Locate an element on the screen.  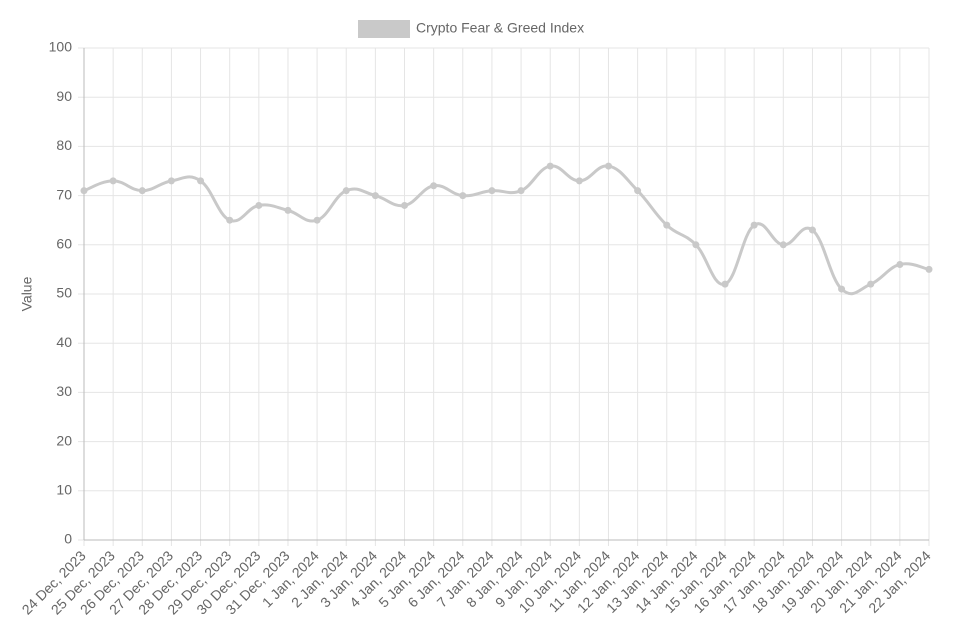
y-tick-label: 40 is located at coordinates (64, 342).